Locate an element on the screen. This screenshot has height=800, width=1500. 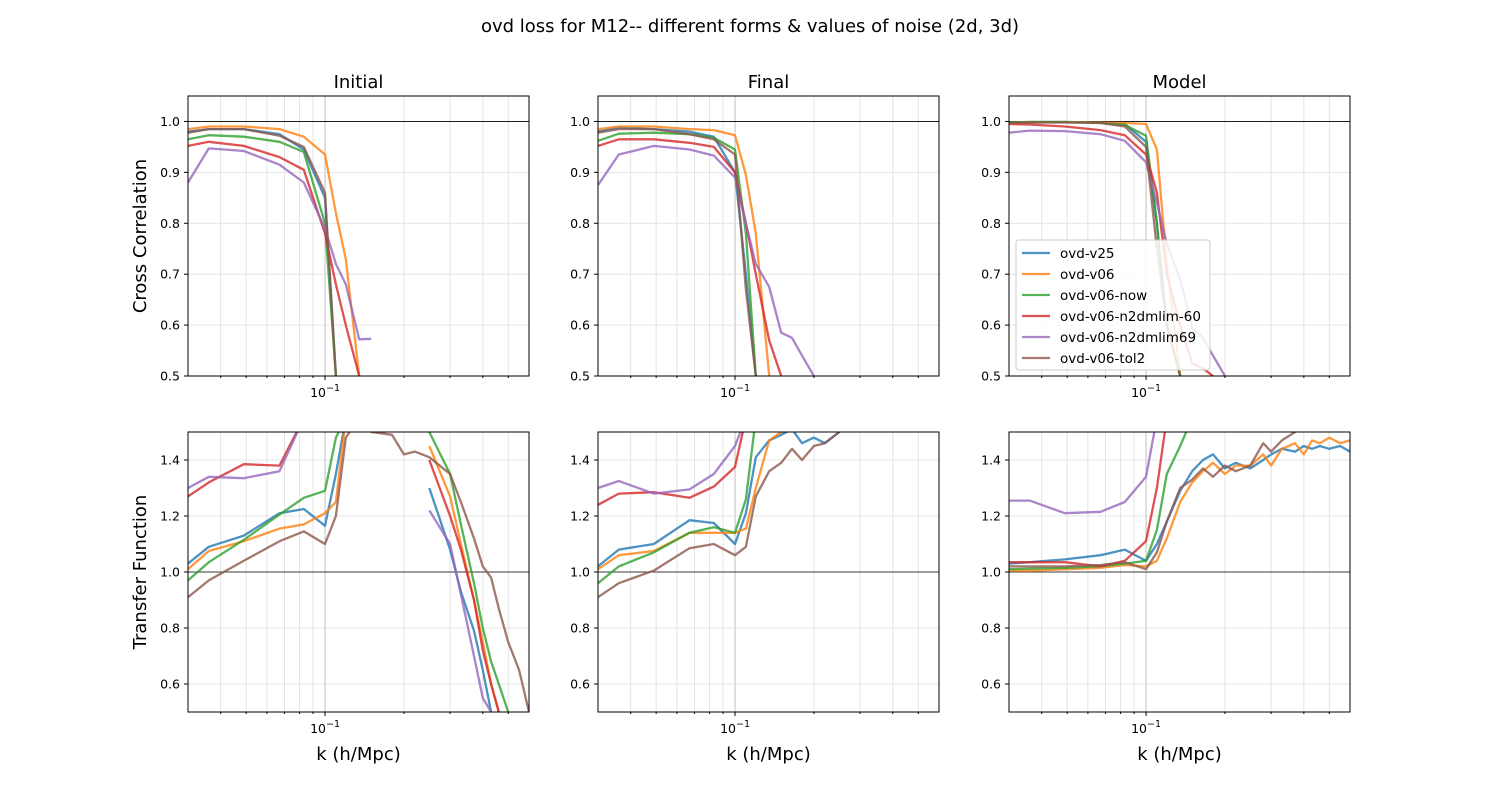
chart-panel-5: 0.6 0.8 1.0 1.2 1.4 10−1 k (h/Mpc) is located at coordinates (755, 598).